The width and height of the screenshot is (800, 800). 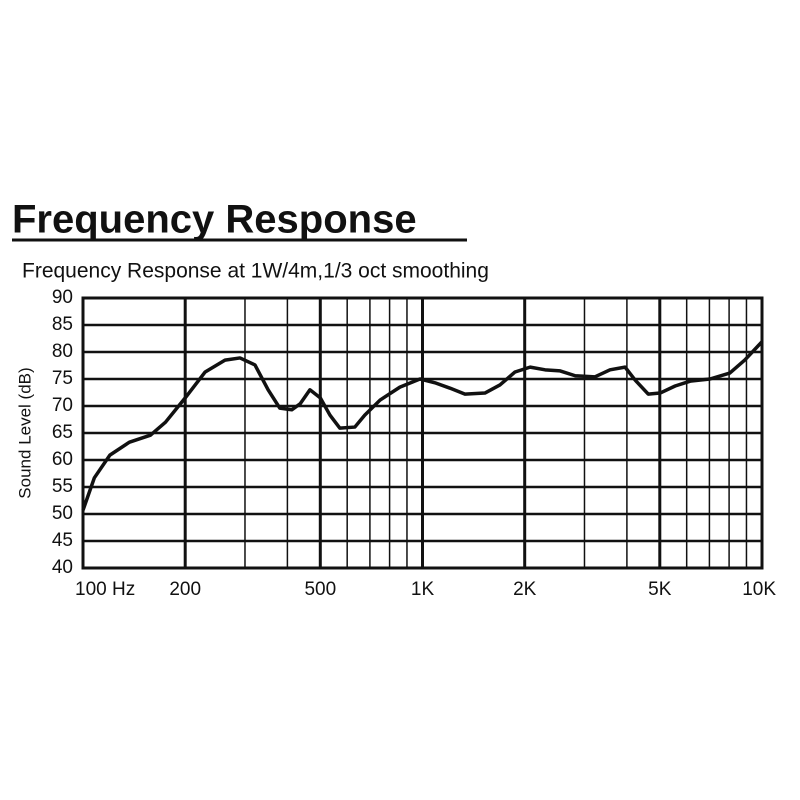 What do you see at coordinates (62, 432) in the screenshot?
I see `y-tick-label: 65` at bounding box center [62, 432].